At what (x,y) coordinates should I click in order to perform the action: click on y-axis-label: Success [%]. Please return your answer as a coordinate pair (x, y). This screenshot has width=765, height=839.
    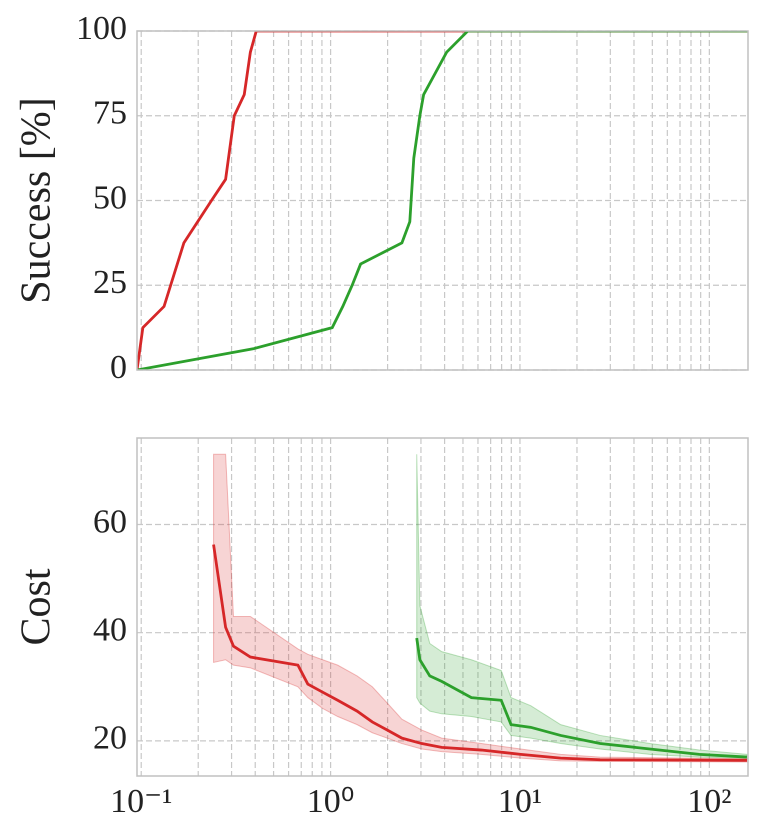
    Looking at the image, I should click on (37, 200).